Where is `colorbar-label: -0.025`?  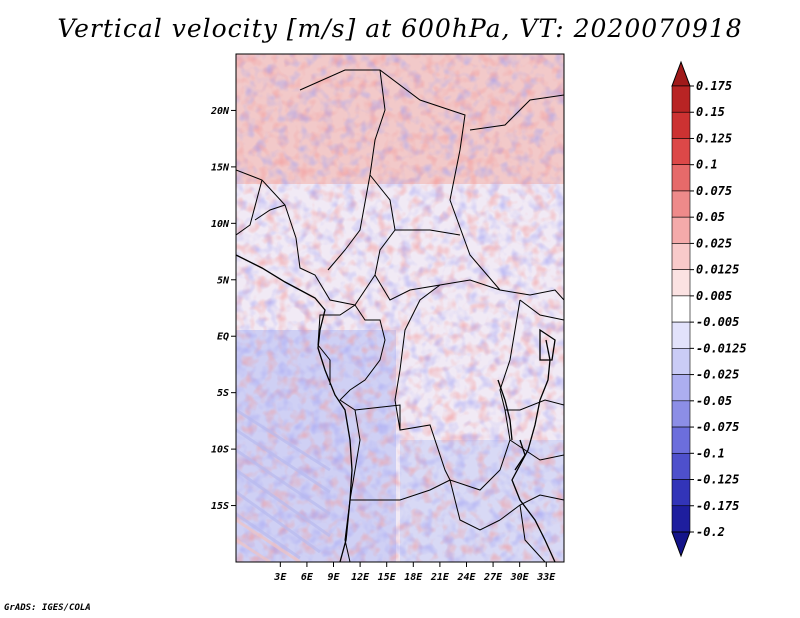
colorbar-label: -0.025 is located at coordinates (717, 375).